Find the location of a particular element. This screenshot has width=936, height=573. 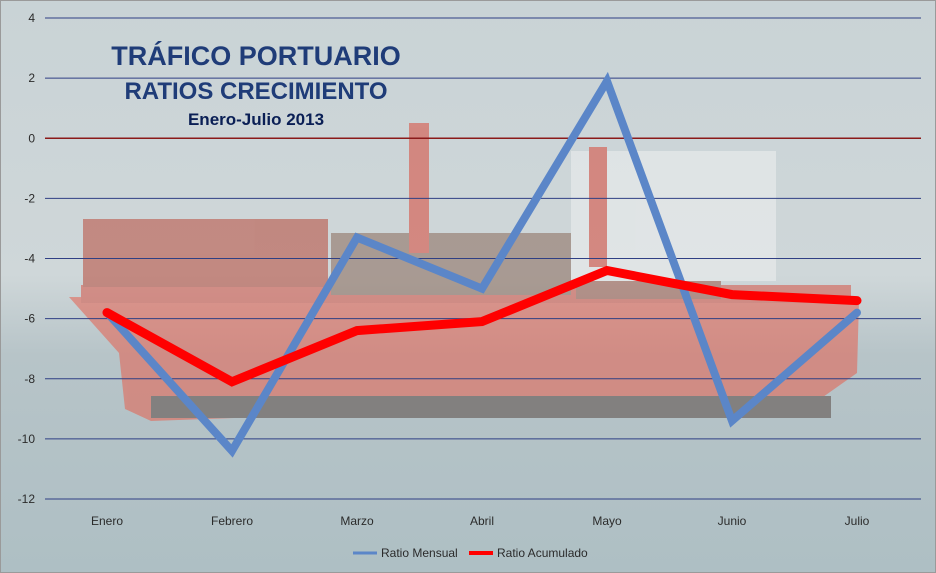

x-tick-label: Mayo is located at coordinates (607, 521).